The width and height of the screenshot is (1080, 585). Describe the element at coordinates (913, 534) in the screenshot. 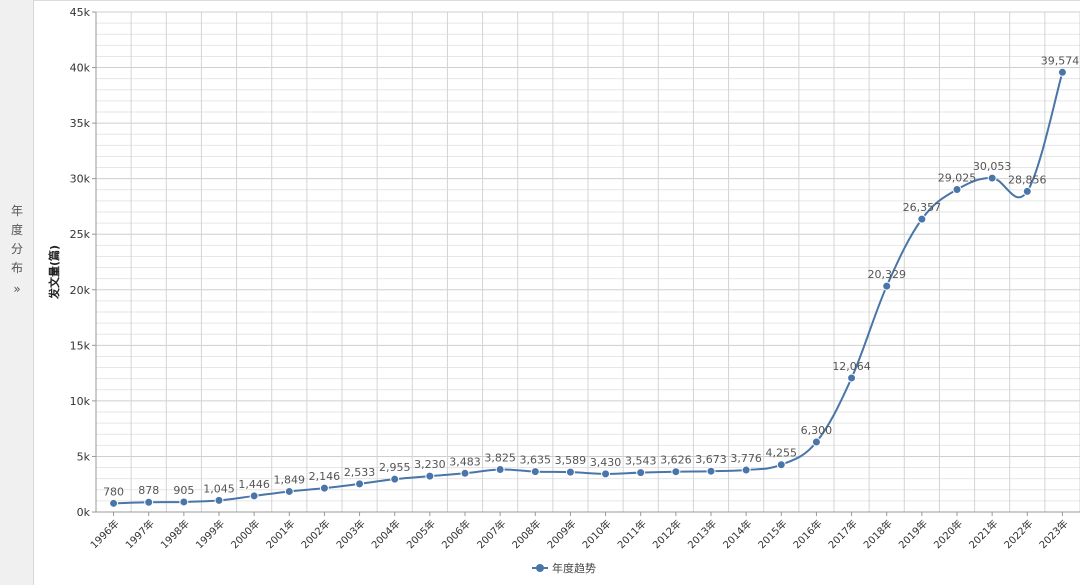

I see `x-tick-label: 2019年` at that location.